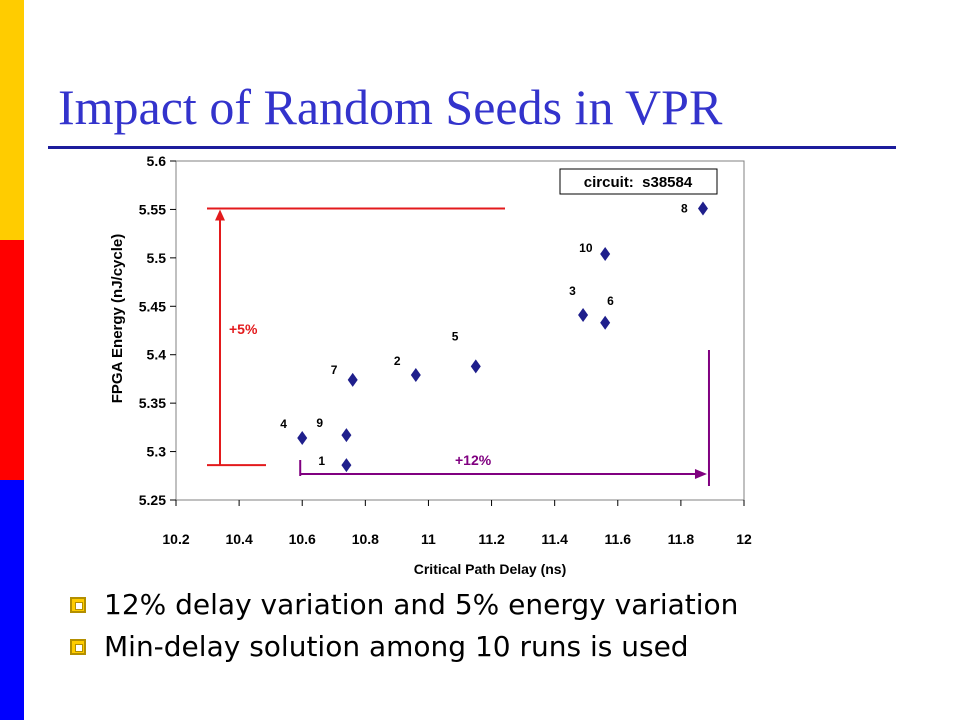 This screenshot has width=960, height=720. What do you see at coordinates (397, 361) in the screenshot?
I see `data-point-label: 2` at bounding box center [397, 361].